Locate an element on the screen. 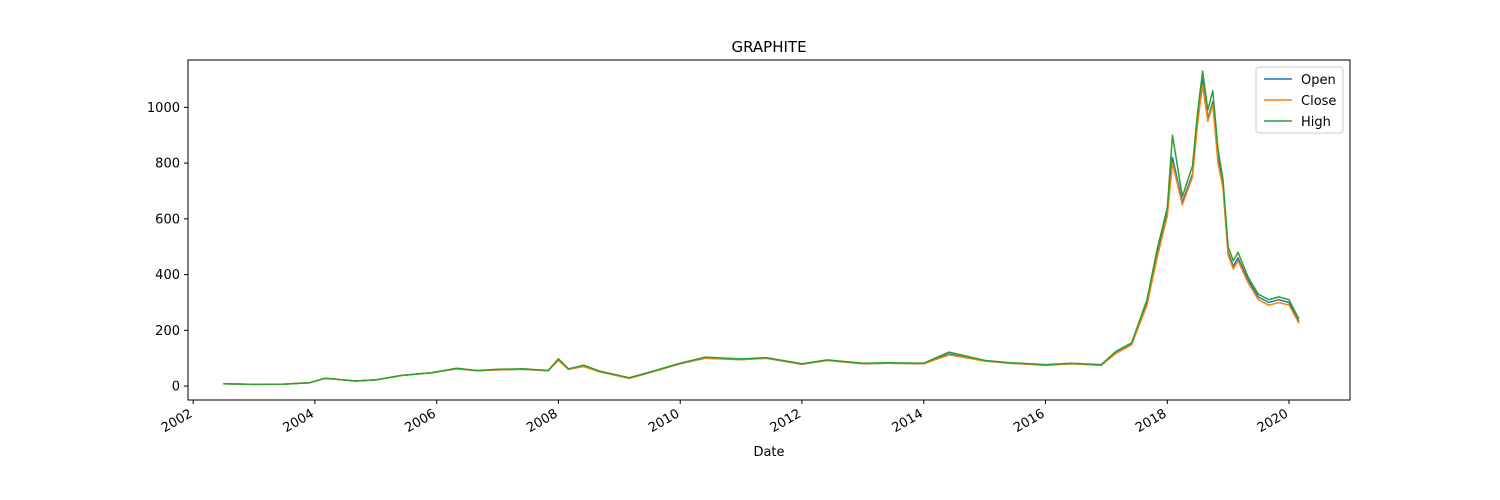  legend-label-close: Close is located at coordinates (1318, 101).